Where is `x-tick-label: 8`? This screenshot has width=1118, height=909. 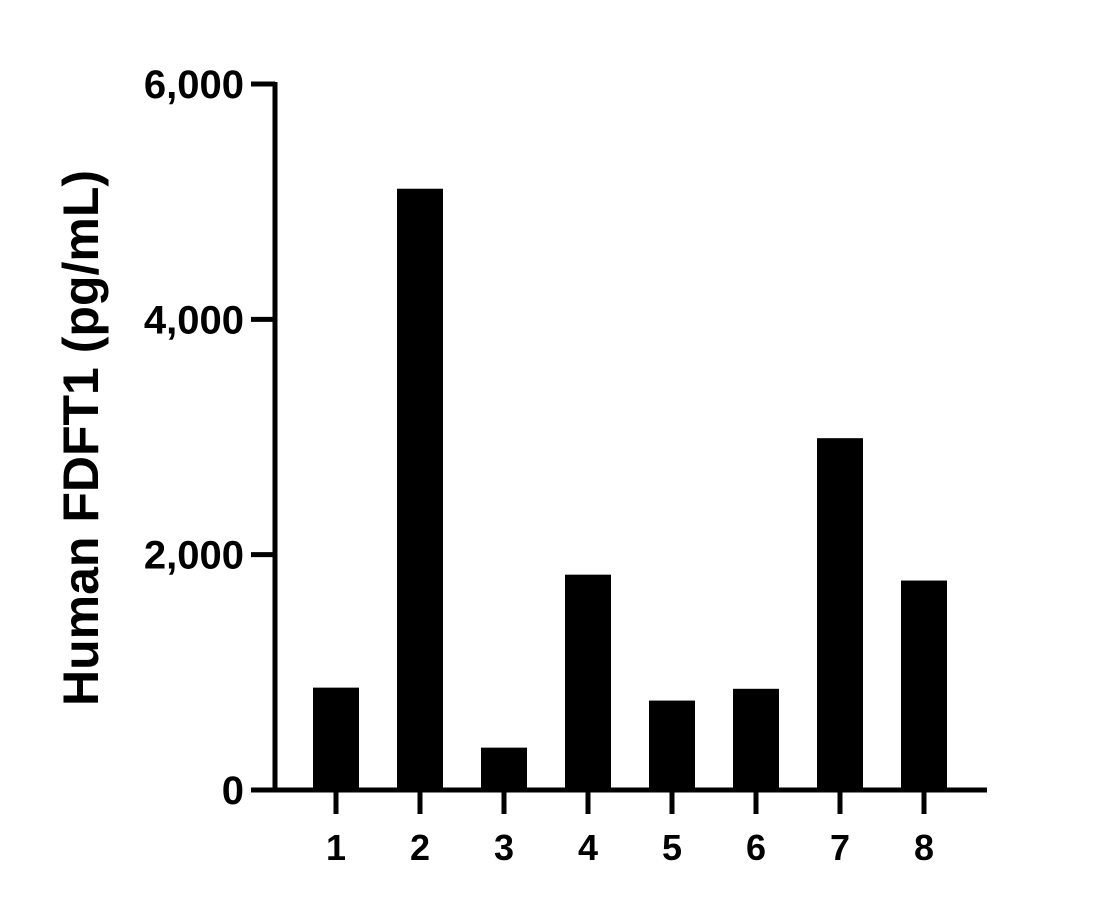
x-tick-label: 8 is located at coordinates (924, 847).